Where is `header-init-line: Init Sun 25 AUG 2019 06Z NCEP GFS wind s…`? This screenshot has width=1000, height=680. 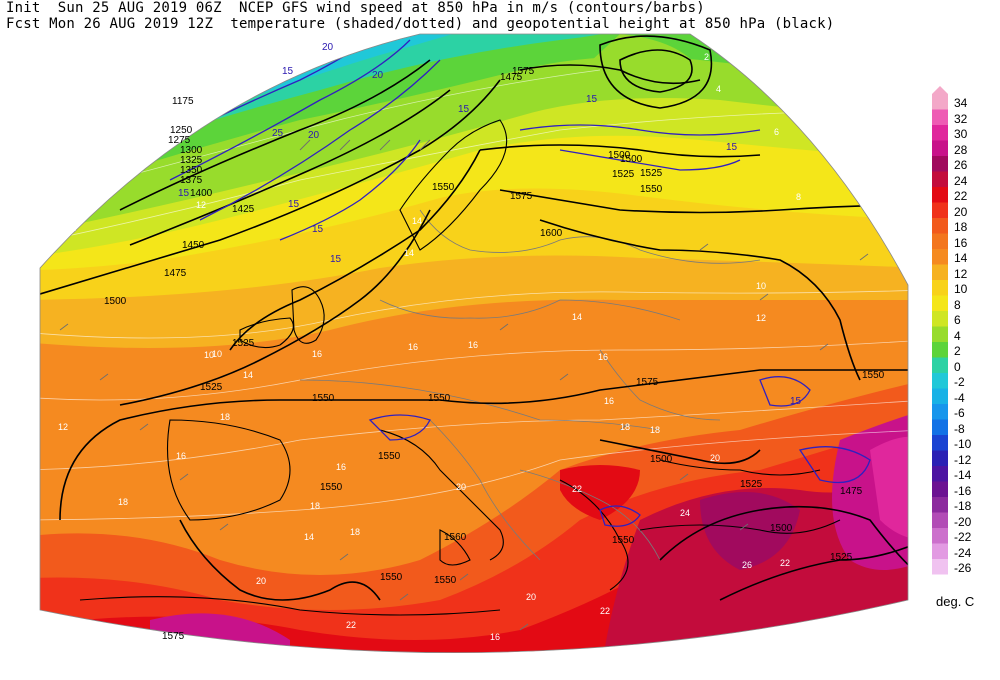
header-init-line: Init Sun 25 AUG 2019 06Z NCEP GFS wind s… is located at coordinates (355, 8).